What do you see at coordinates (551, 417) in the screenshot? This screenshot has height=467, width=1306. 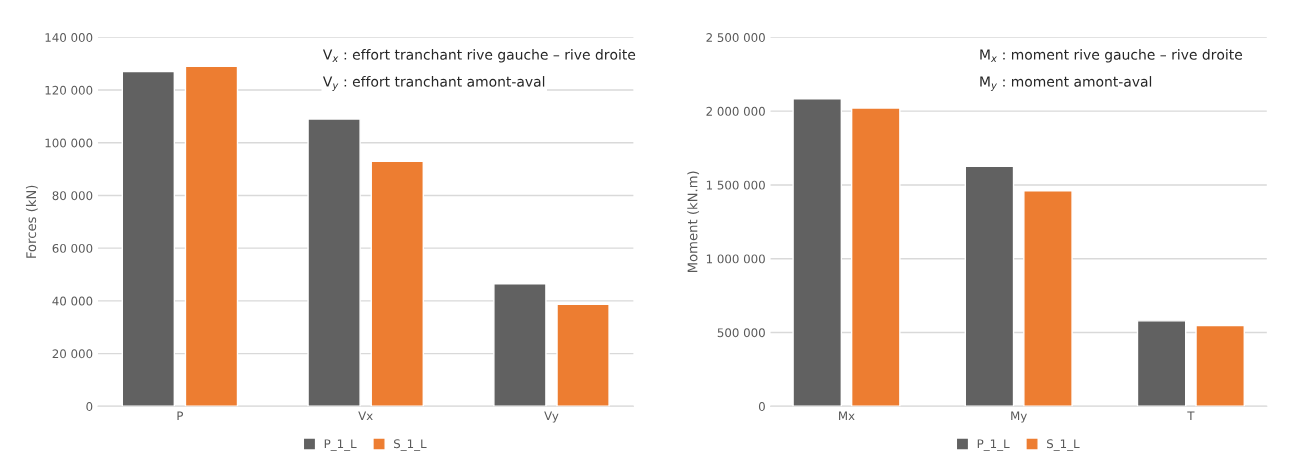 I see `x-tick-label: Vy` at bounding box center [551, 417].